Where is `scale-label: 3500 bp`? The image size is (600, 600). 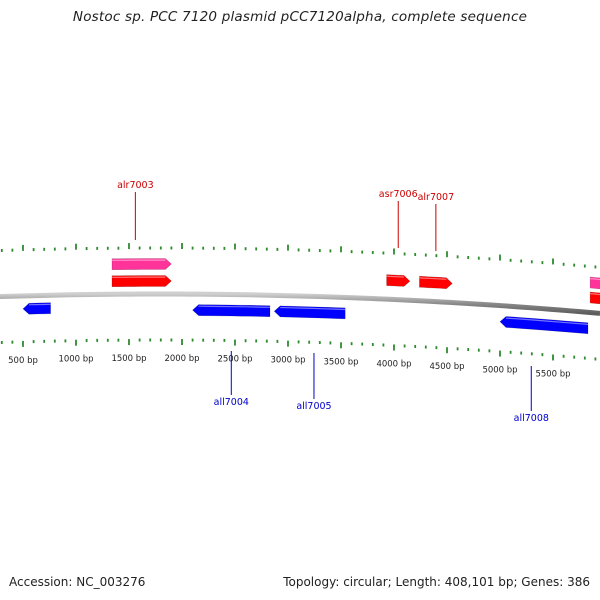 scale-label: 3500 bp is located at coordinates (340, 362).